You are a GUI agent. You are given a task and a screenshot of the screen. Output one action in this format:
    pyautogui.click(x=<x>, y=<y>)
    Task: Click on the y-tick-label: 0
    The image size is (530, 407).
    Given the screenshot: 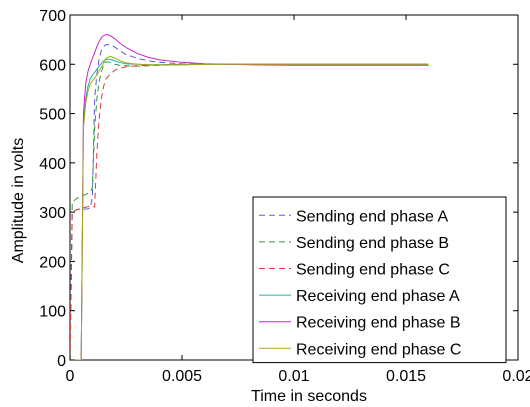 What is the action you would take?
    pyautogui.click(x=61, y=361)
    